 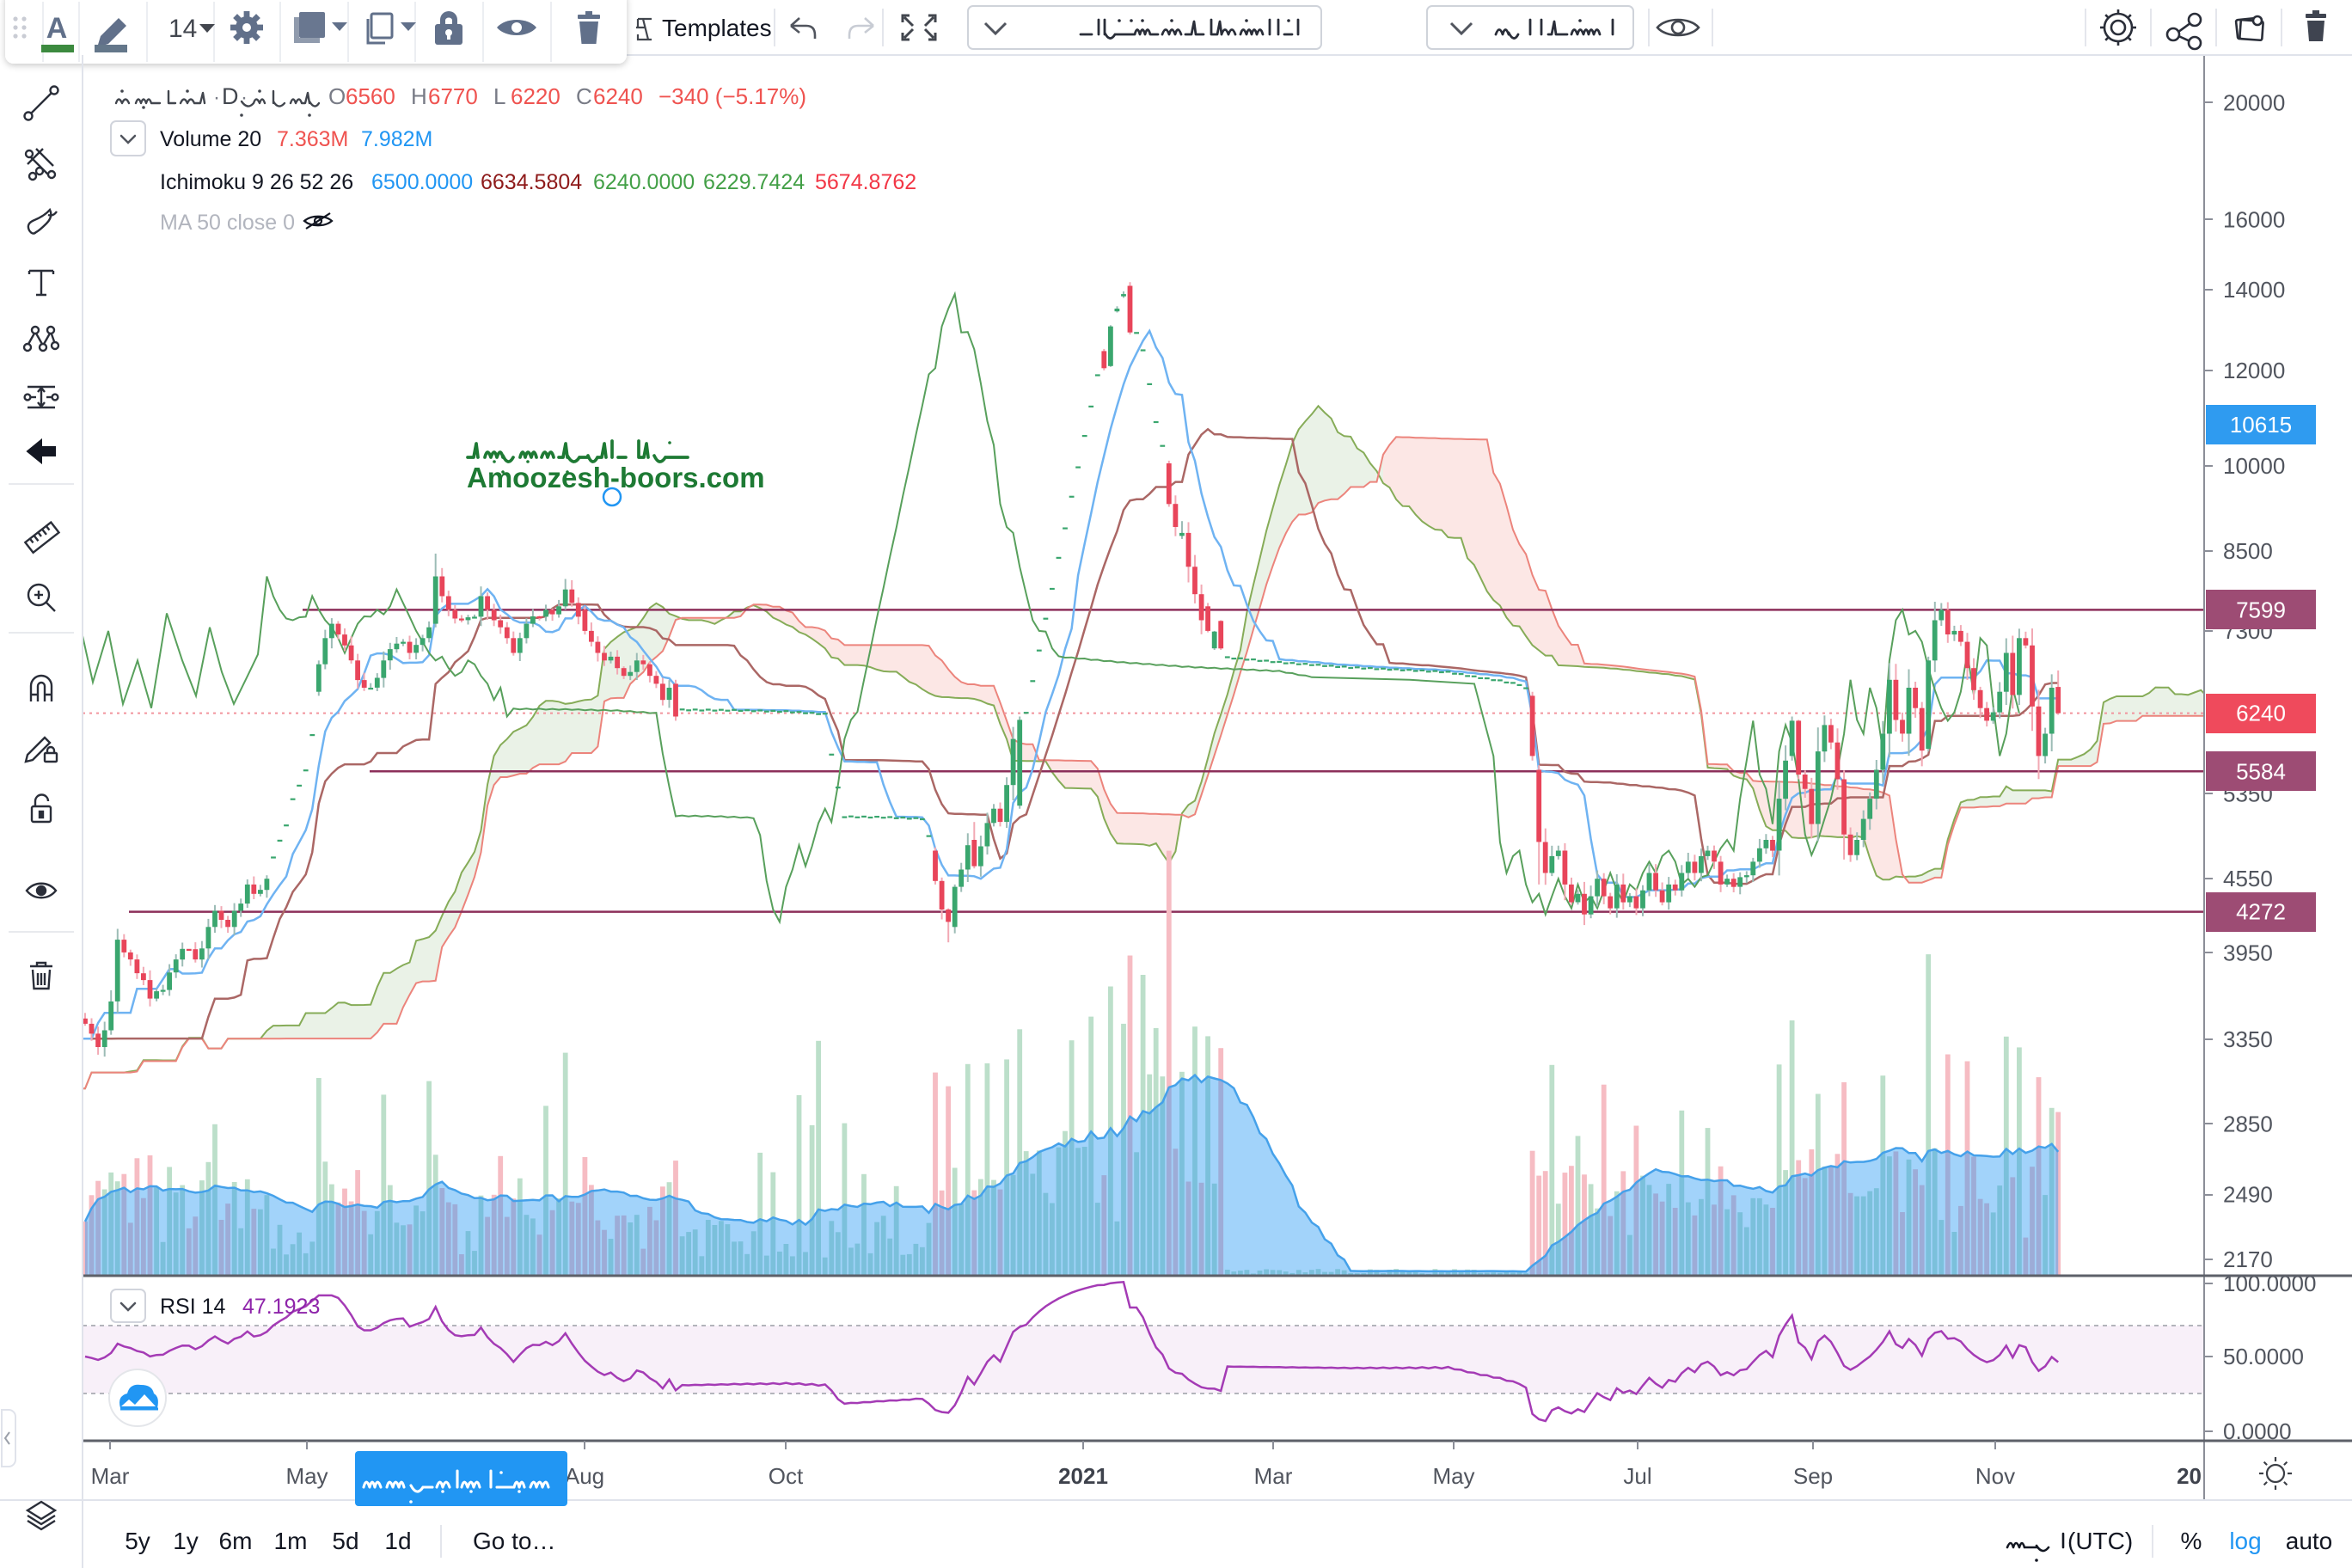 What do you see at coordinates (2248, 878) in the screenshot?
I see `svg-text: 4550` at bounding box center [2248, 878].